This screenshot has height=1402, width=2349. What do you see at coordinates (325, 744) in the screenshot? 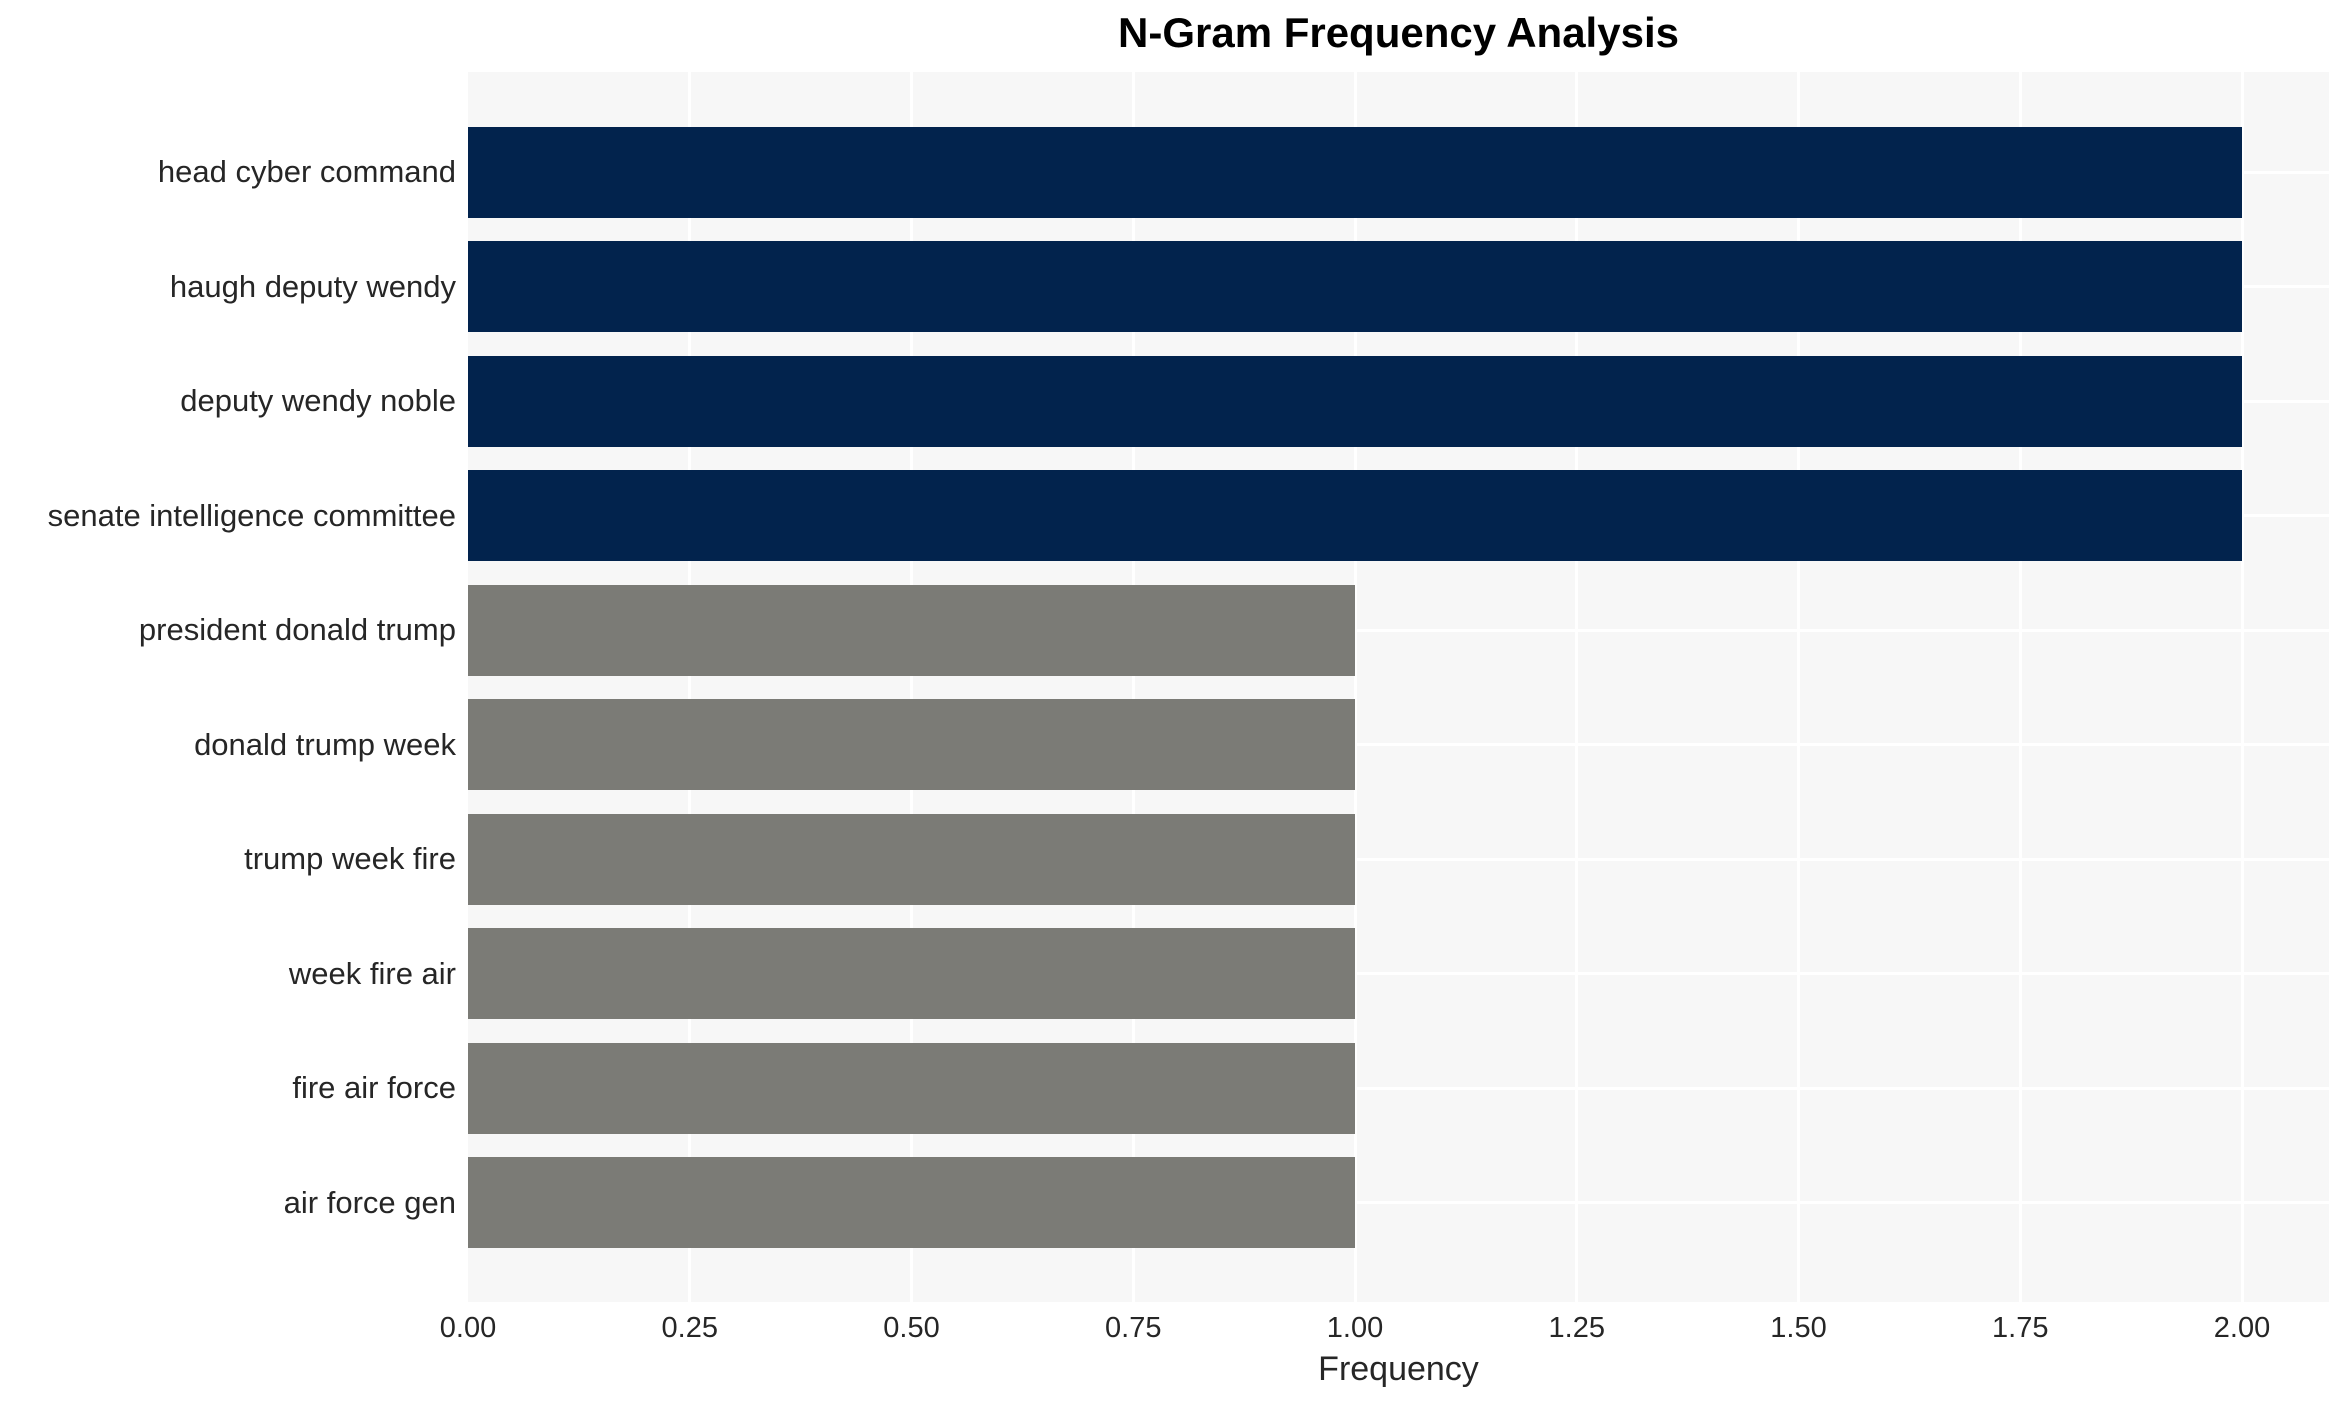
I see `y-tick-label: donald trump week` at bounding box center [325, 744].